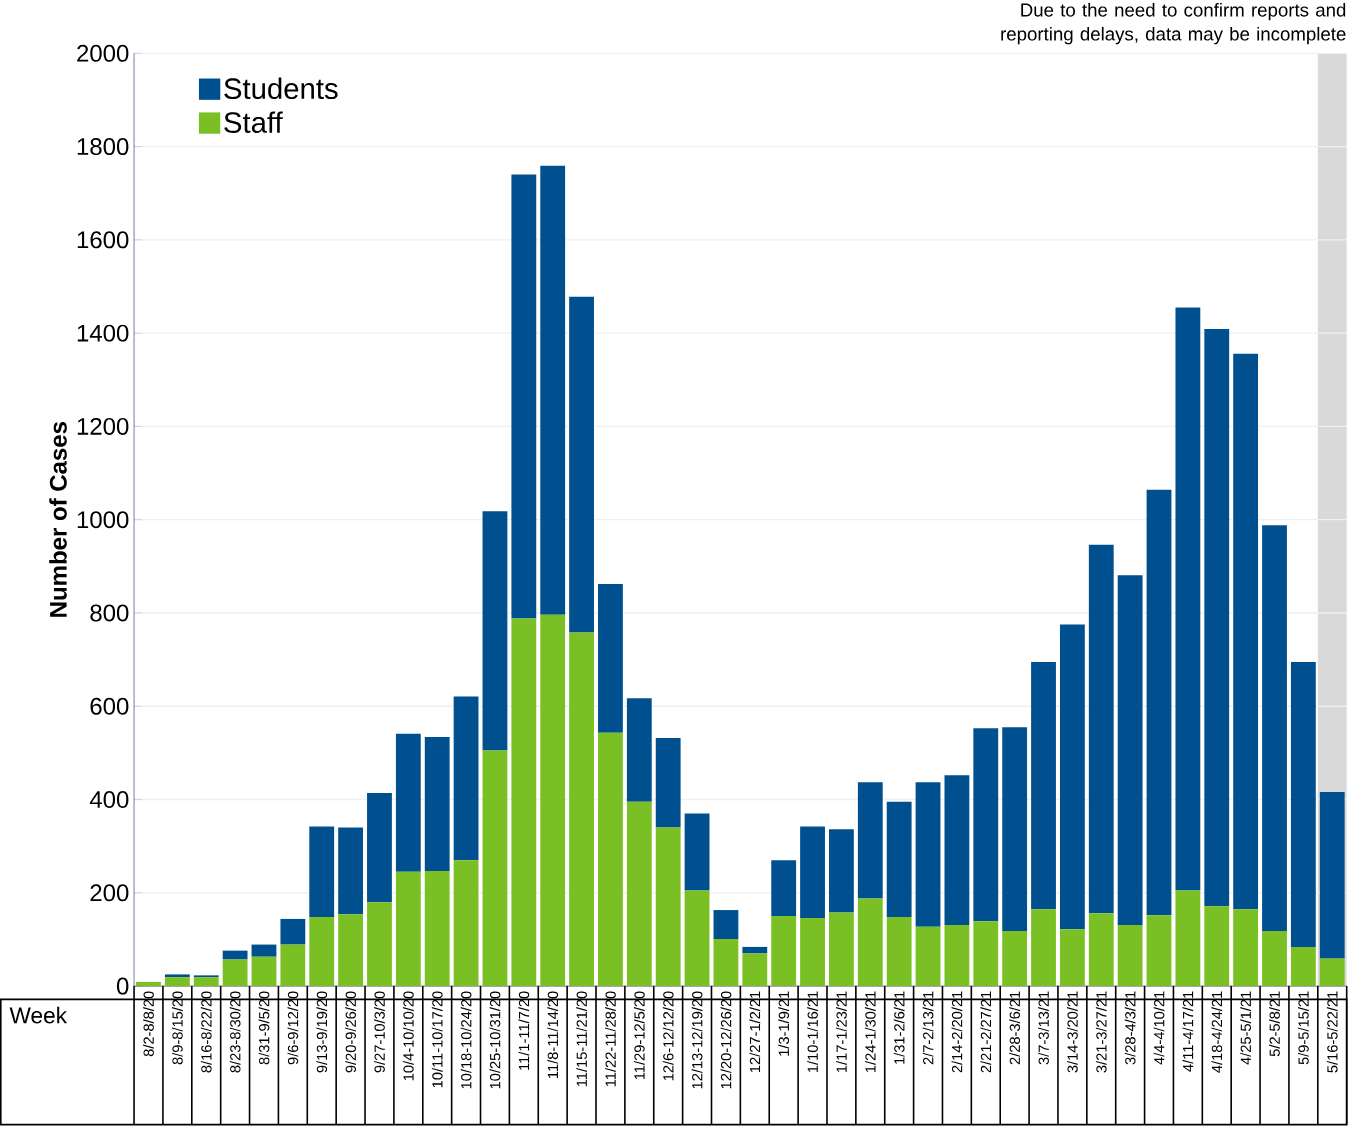 This screenshot has width=1352, height=1127. Describe the element at coordinates (281, 88) in the screenshot. I see `legend-label: Students` at that location.